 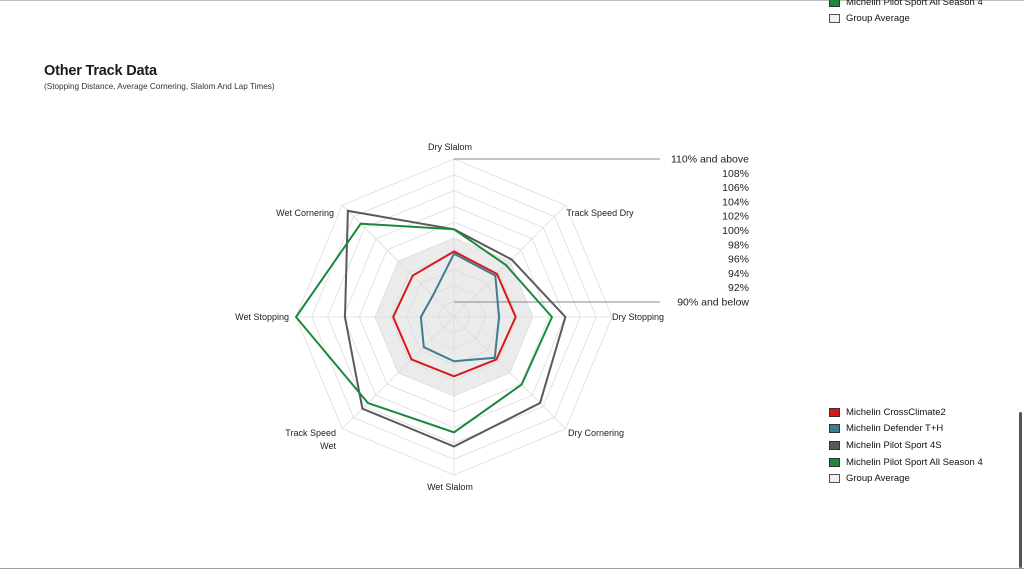 I want to click on scale-label: 94%, so click(x=738, y=274).